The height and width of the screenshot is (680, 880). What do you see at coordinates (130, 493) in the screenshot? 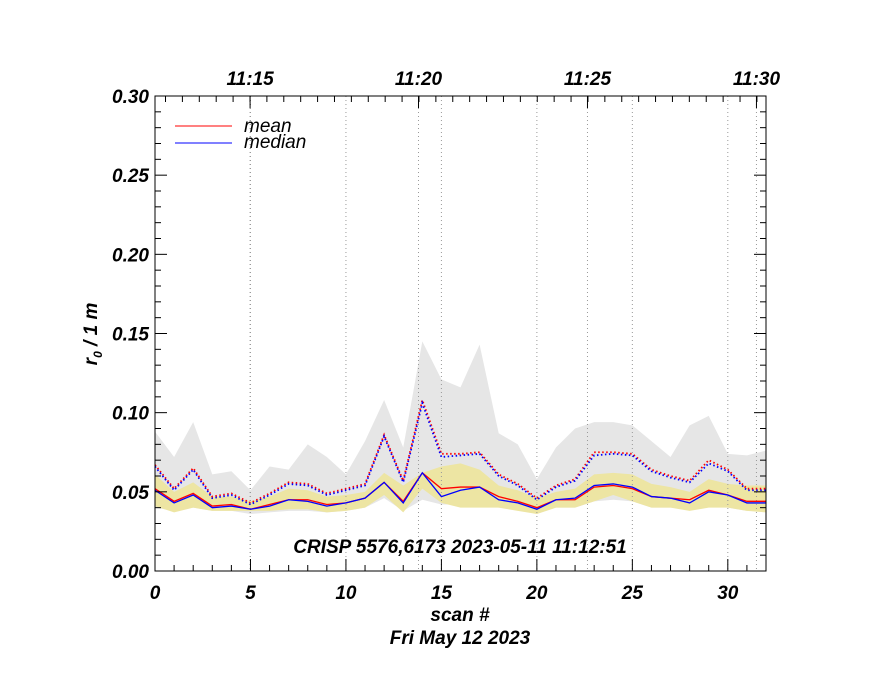
I see `y-tick-label: 0.05` at bounding box center [130, 493].